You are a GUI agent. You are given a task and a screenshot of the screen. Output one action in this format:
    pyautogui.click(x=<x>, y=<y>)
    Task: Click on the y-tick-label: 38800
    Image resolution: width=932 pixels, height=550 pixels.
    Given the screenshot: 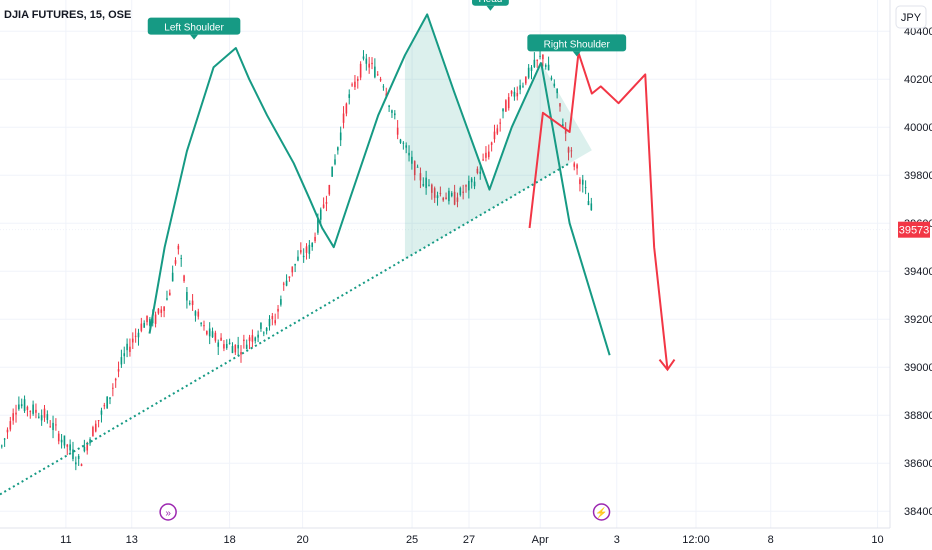 What is the action you would take?
    pyautogui.click(x=918, y=416)
    